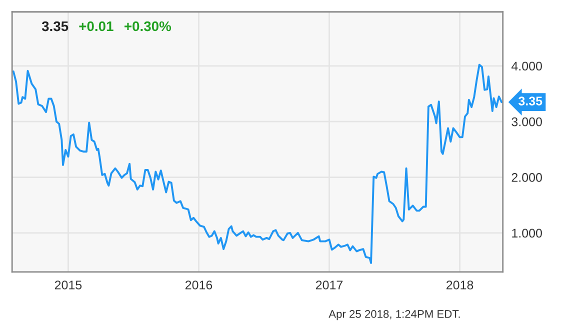 This screenshot has height=330, width=576. I want to click on x-tick-label: 2018, so click(460, 285).